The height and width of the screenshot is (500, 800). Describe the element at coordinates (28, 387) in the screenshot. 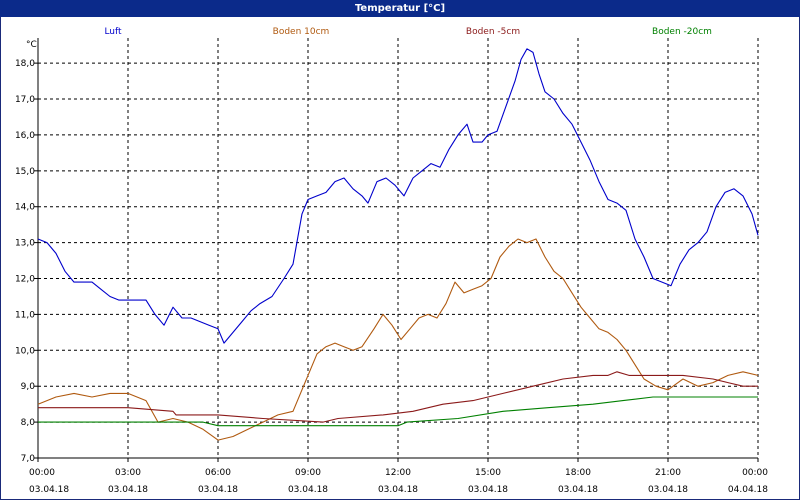

I see `y-tick-label: 9,0` at that location.